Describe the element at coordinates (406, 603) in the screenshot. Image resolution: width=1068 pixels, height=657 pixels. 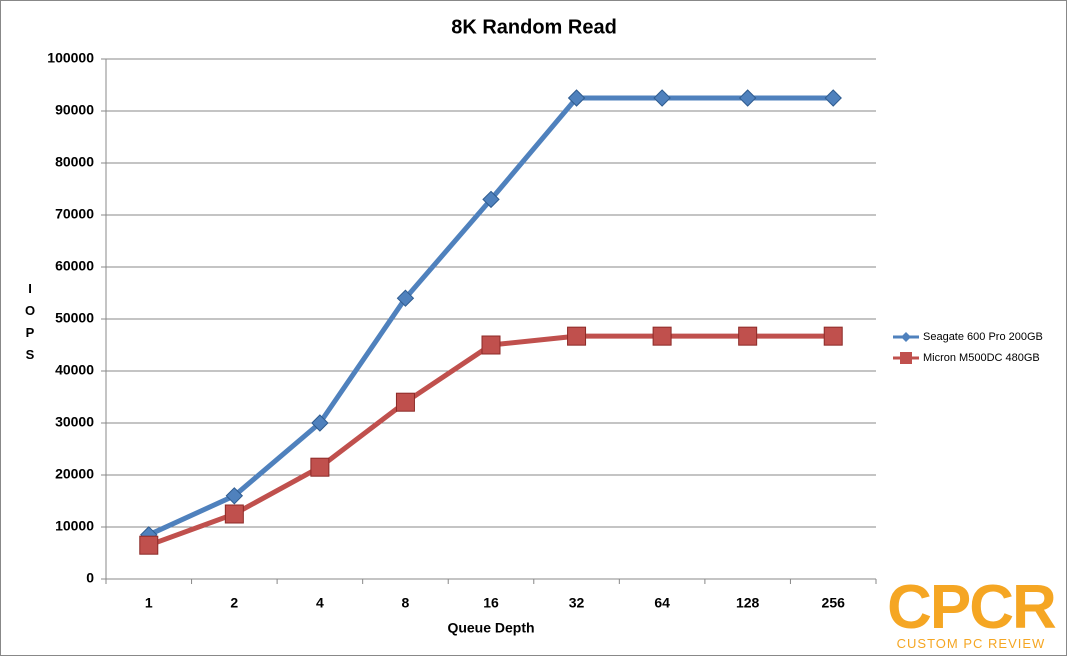
I see `x-tick-label: 8` at that location.